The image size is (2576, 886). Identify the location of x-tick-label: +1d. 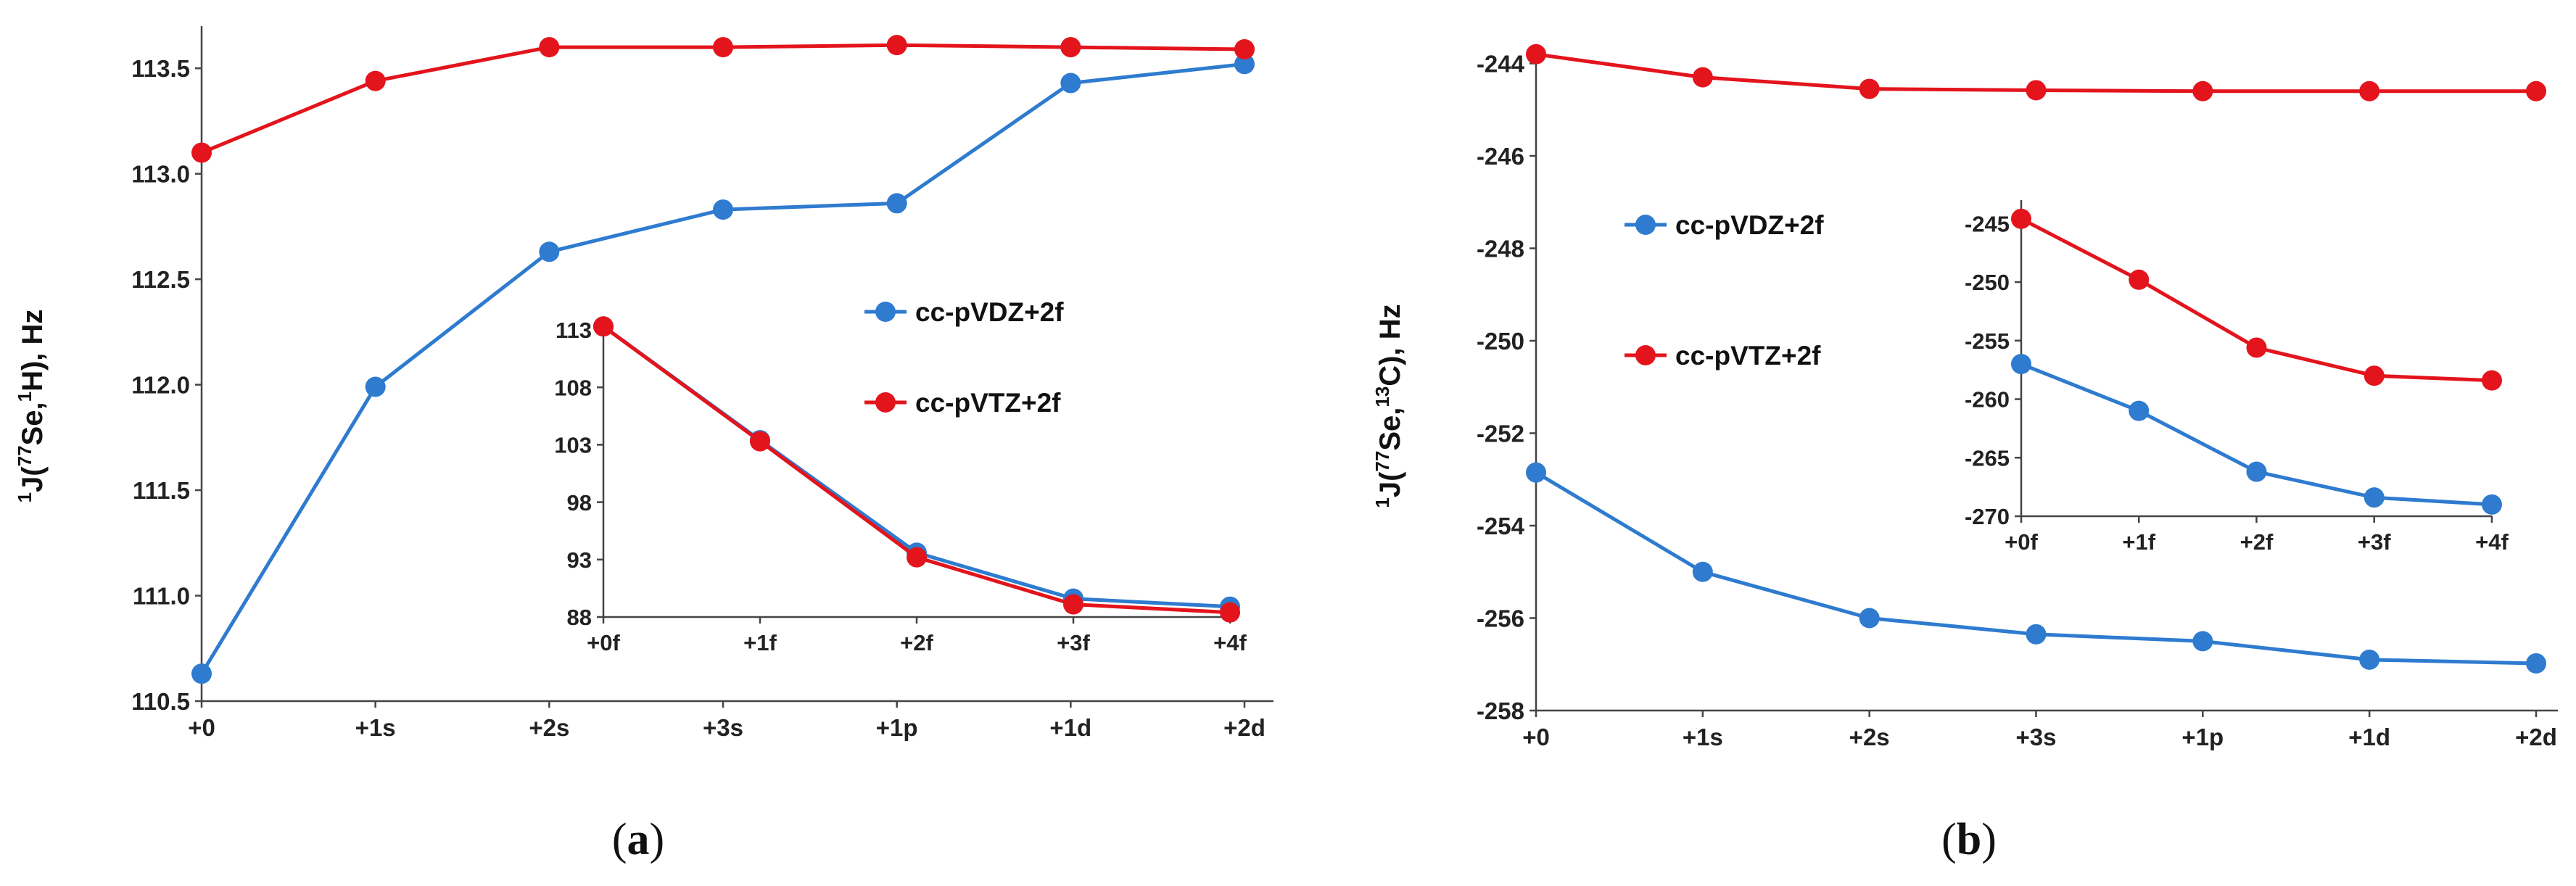
(1070, 727).